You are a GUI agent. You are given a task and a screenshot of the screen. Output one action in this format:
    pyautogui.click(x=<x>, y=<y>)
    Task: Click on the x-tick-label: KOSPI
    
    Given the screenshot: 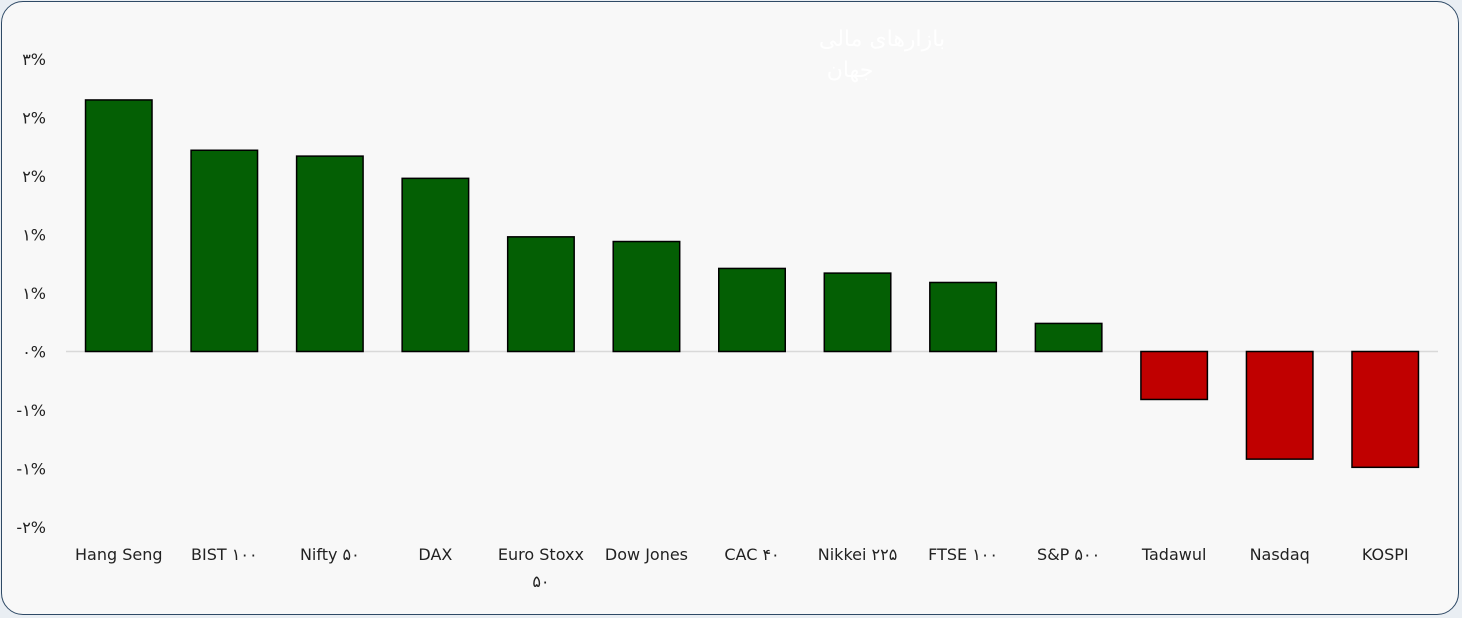 What is the action you would take?
    pyautogui.click(x=1385, y=554)
    